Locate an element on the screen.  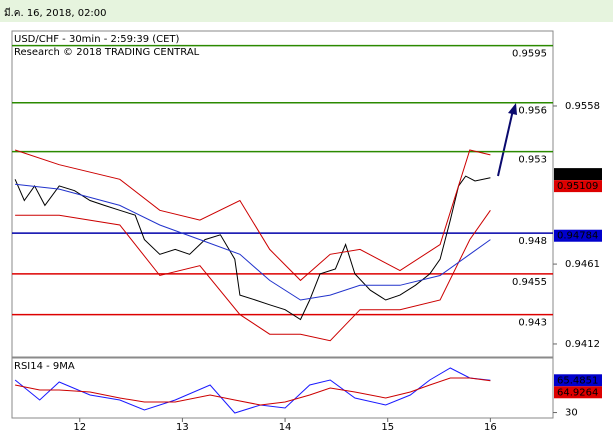
level-label: 0.956 is located at coordinates (532, 111).